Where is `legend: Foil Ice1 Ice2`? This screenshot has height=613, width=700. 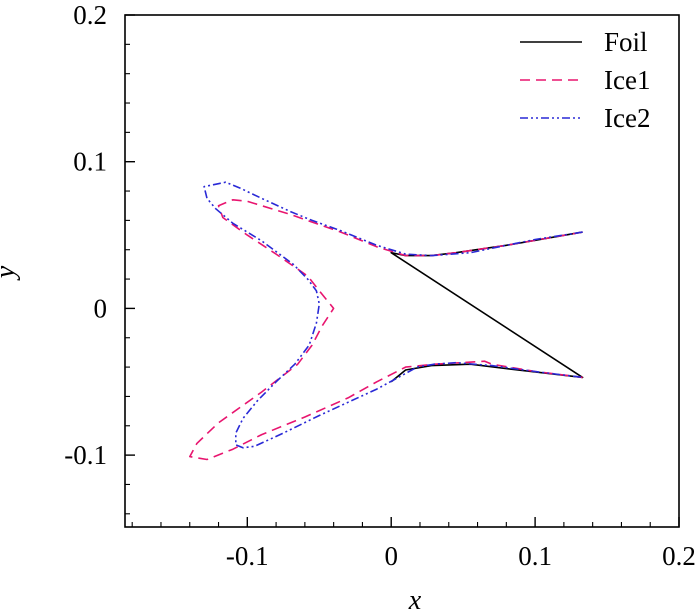
legend: Foil Ice1 Ice2 is located at coordinates (585, 80).